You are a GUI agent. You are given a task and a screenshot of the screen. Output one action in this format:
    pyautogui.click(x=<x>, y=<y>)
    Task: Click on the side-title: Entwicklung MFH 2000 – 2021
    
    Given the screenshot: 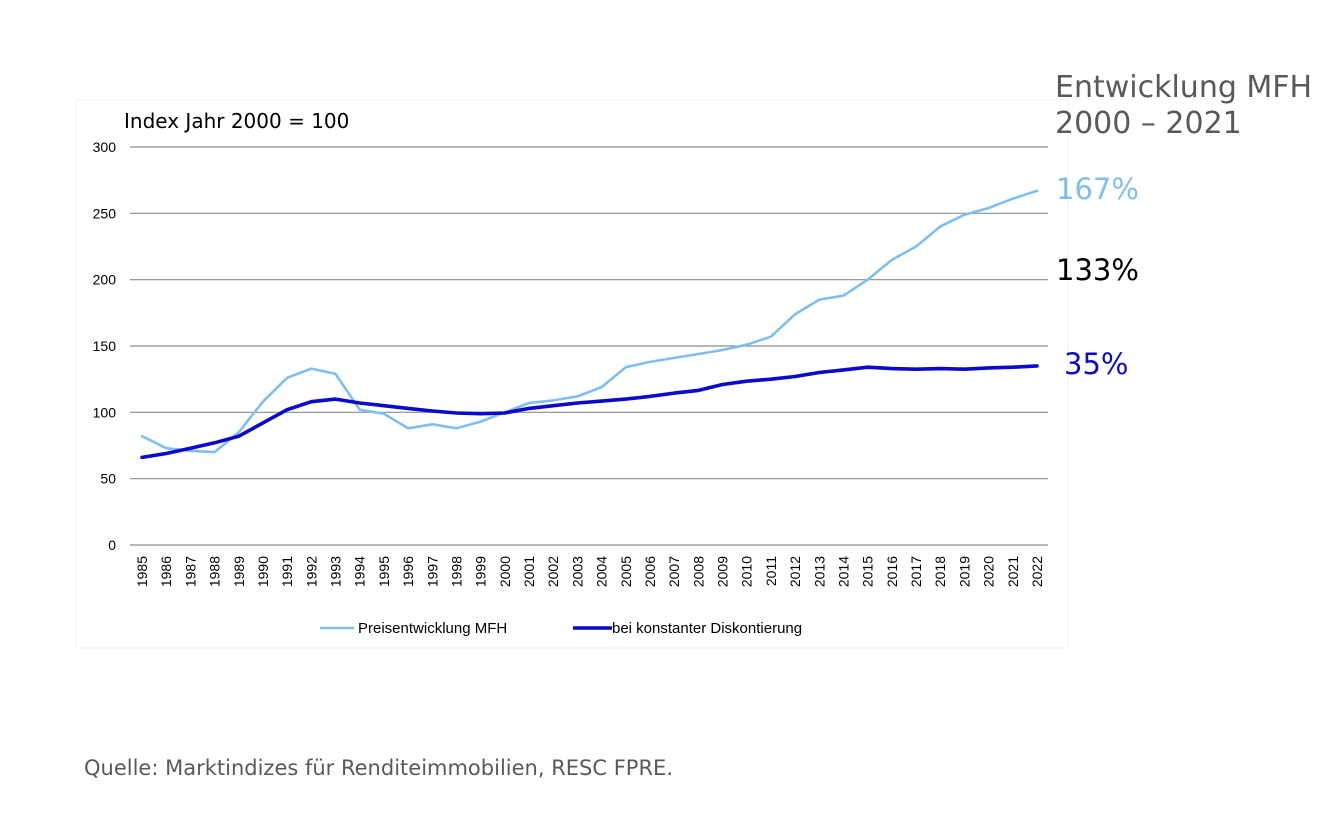 What is the action you would take?
    pyautogui.click(x=1183, y=106)
    